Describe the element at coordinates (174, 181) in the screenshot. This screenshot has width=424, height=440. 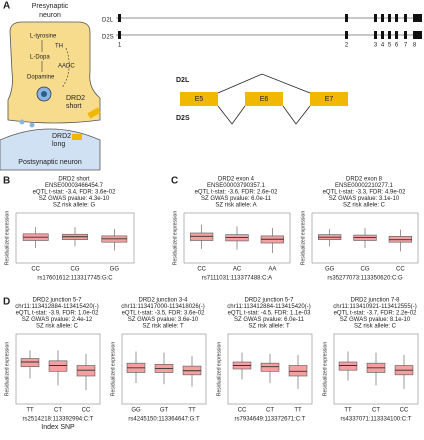
I see `panel-letter: C` at that location.